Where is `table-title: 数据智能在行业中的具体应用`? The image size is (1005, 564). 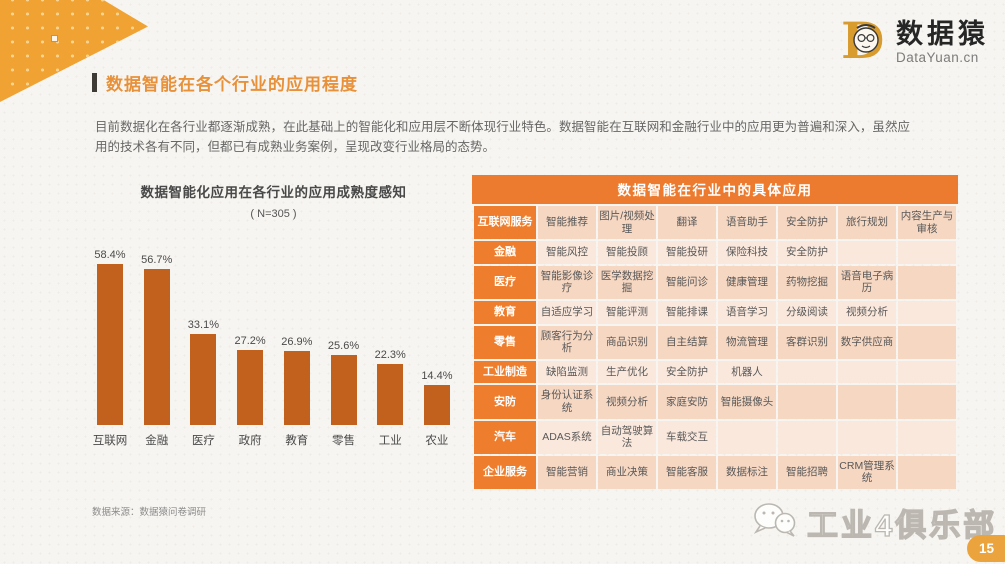 table-title: 数据智能在行业中的具体应用 is located at coordinates (715, 189).